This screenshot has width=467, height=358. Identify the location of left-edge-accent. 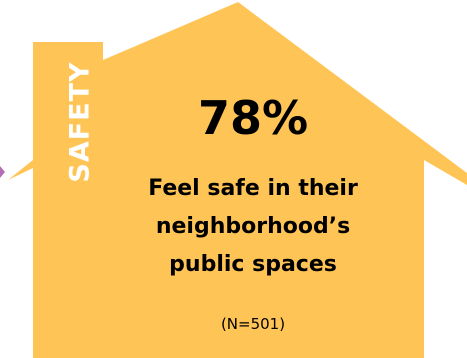
(2, 172).